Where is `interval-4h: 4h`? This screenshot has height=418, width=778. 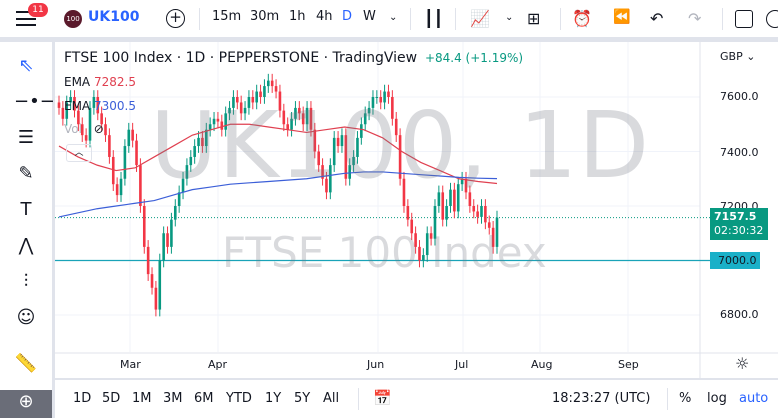 interval-4h: 4h is located at coordinates (324, 16).